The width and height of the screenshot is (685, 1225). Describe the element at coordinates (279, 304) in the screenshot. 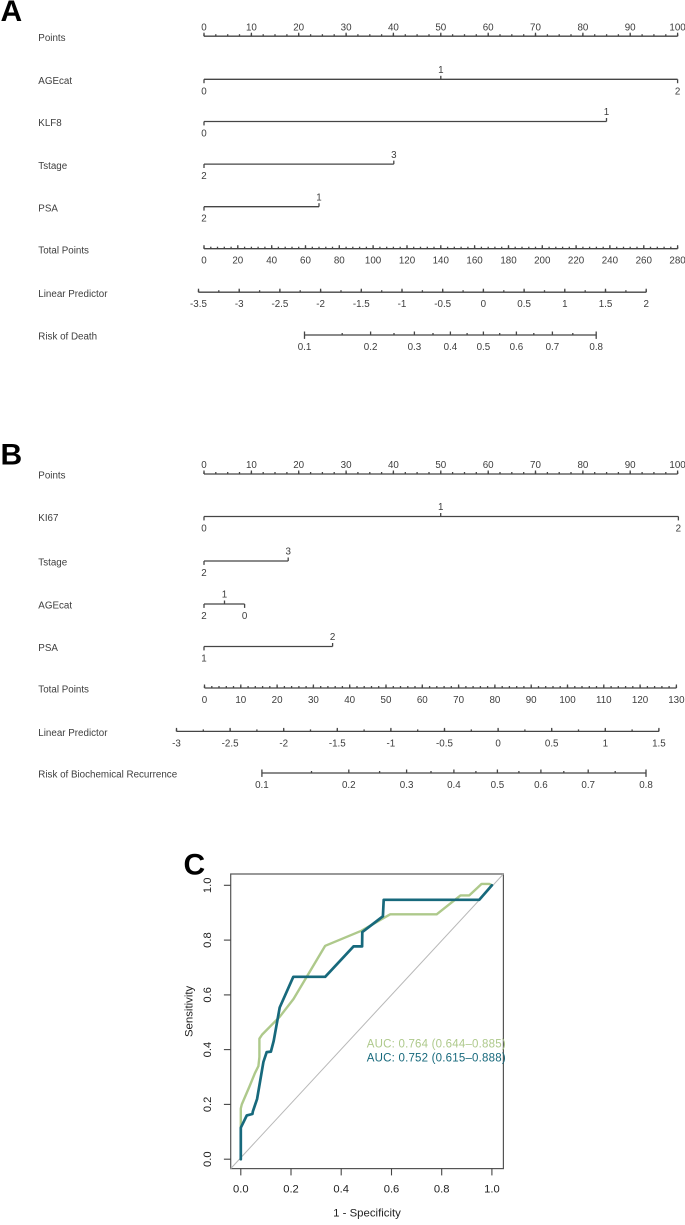

I see `svg-text: -2.5` at that location.